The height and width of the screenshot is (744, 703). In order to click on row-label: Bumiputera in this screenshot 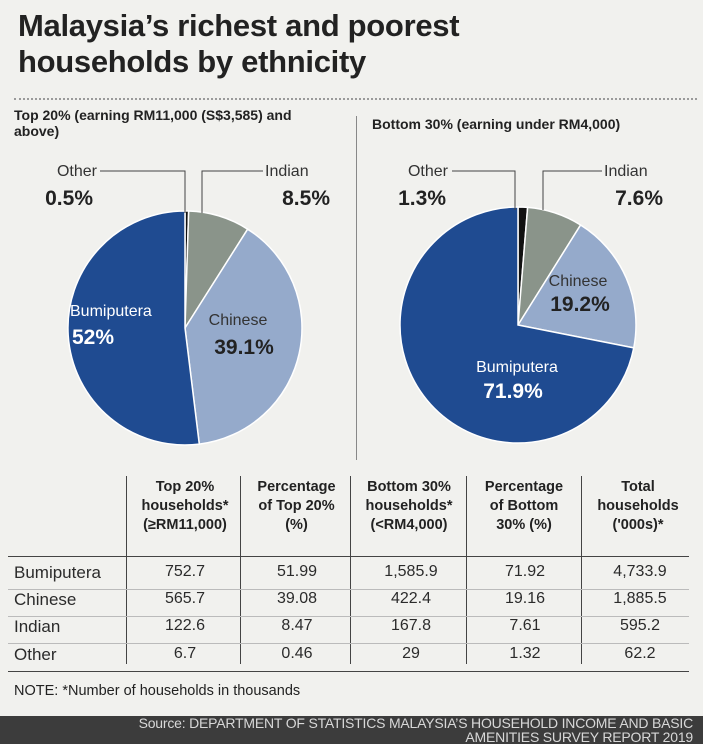, I will do `click(57, 572)`.